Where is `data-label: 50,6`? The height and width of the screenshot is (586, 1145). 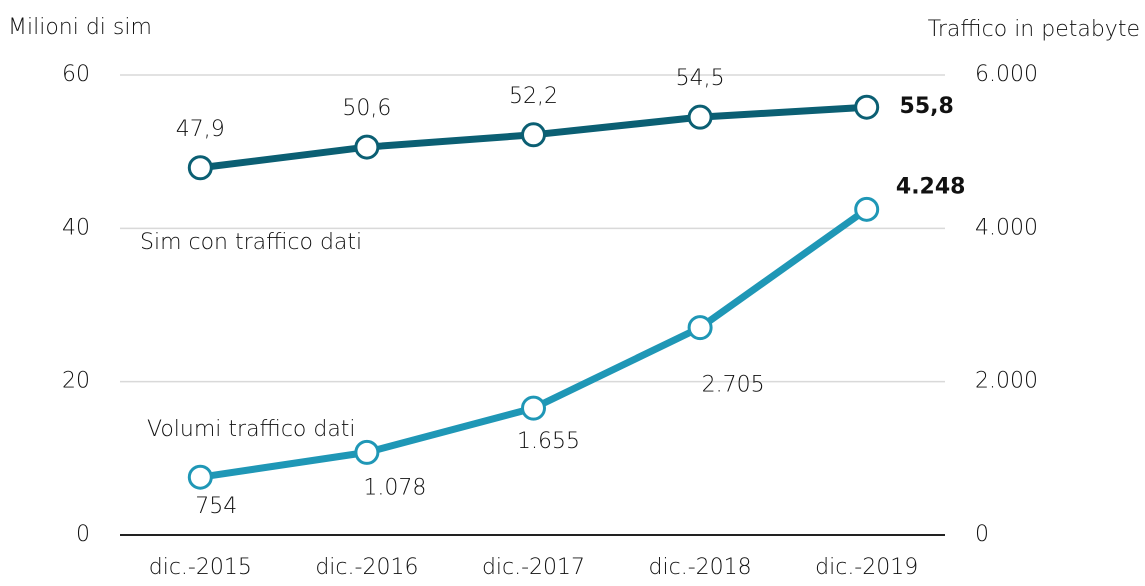
data-label: 50,6 is located at coordinates (366, 108).